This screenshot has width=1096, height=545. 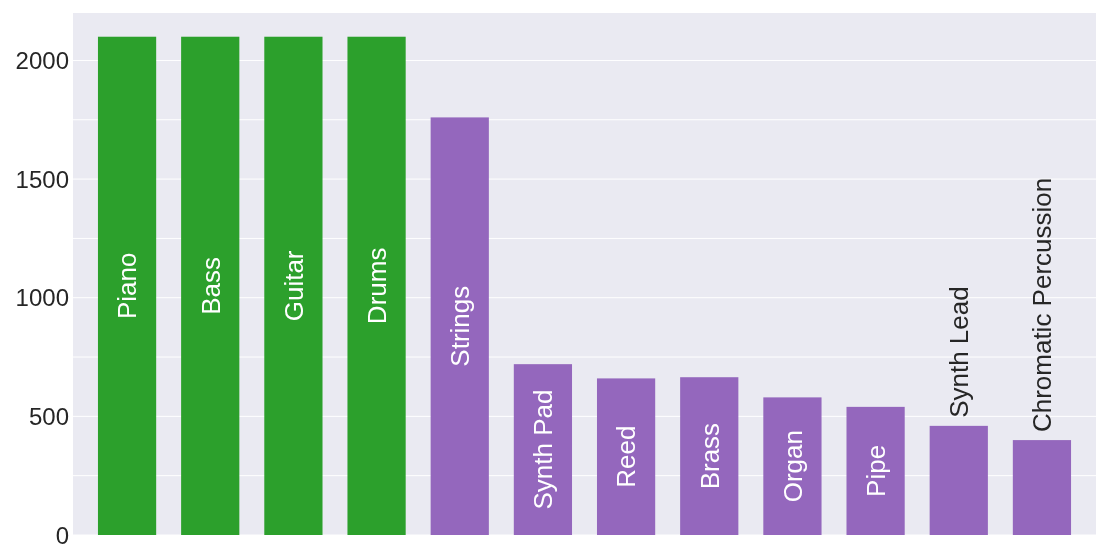 I want to click on x-tick-label: Strings, so click(x=460, y=326).